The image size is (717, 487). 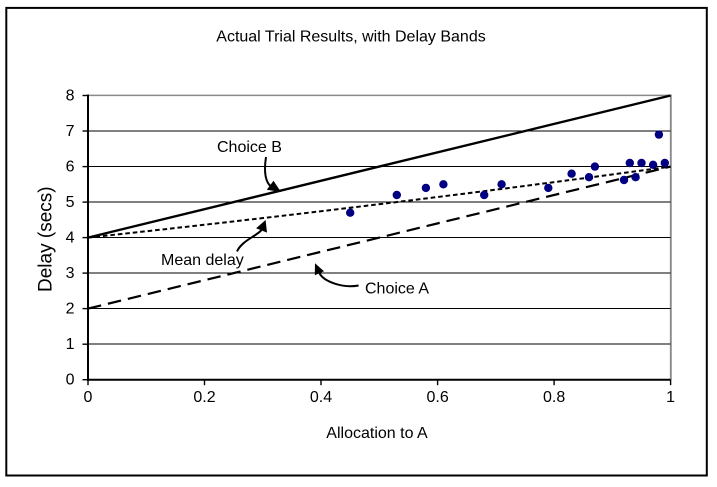 What do you see at coordinates (70, 167) in the screenshot?
I see `svg-text: 6` at bounding box center [70, 167].